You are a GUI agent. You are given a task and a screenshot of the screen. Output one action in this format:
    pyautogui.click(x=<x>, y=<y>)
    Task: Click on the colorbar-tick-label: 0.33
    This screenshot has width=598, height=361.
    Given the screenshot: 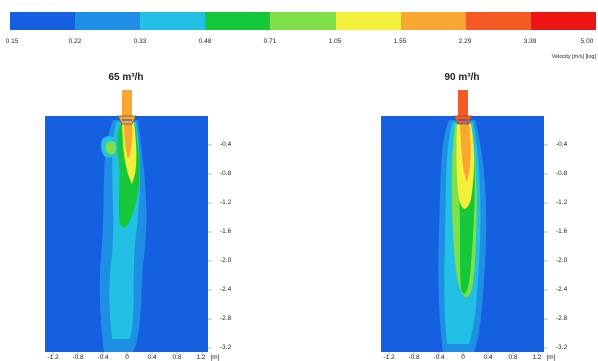 What is the action you would take?
    pyautogui.click(x=140, y=41)
    